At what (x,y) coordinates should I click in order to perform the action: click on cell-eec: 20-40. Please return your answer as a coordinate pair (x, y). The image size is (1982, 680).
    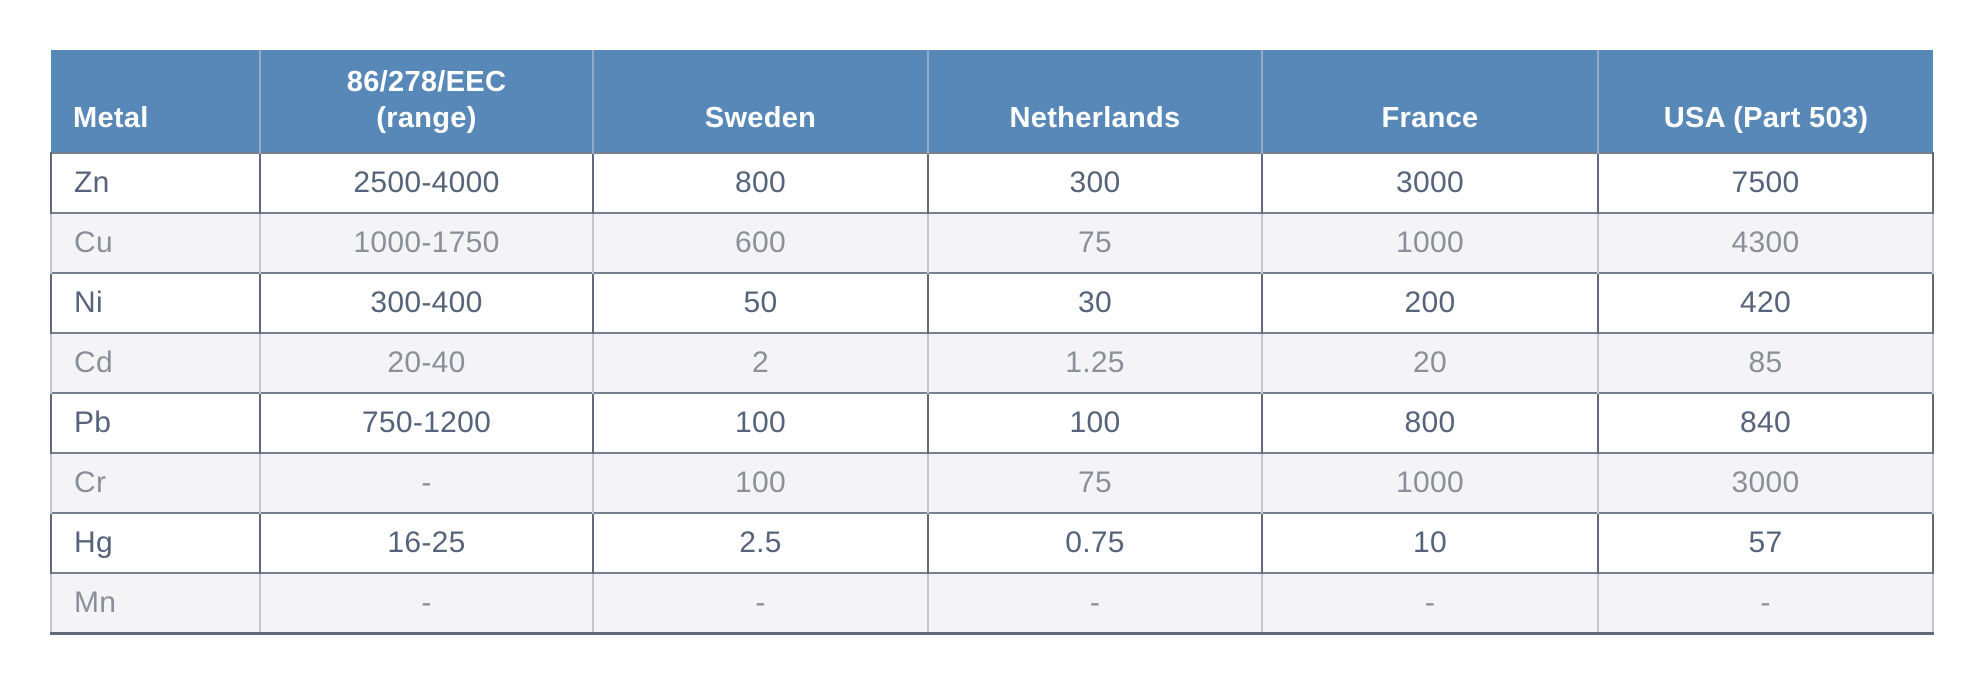
    Looking at the image, I should click on (426, 363).